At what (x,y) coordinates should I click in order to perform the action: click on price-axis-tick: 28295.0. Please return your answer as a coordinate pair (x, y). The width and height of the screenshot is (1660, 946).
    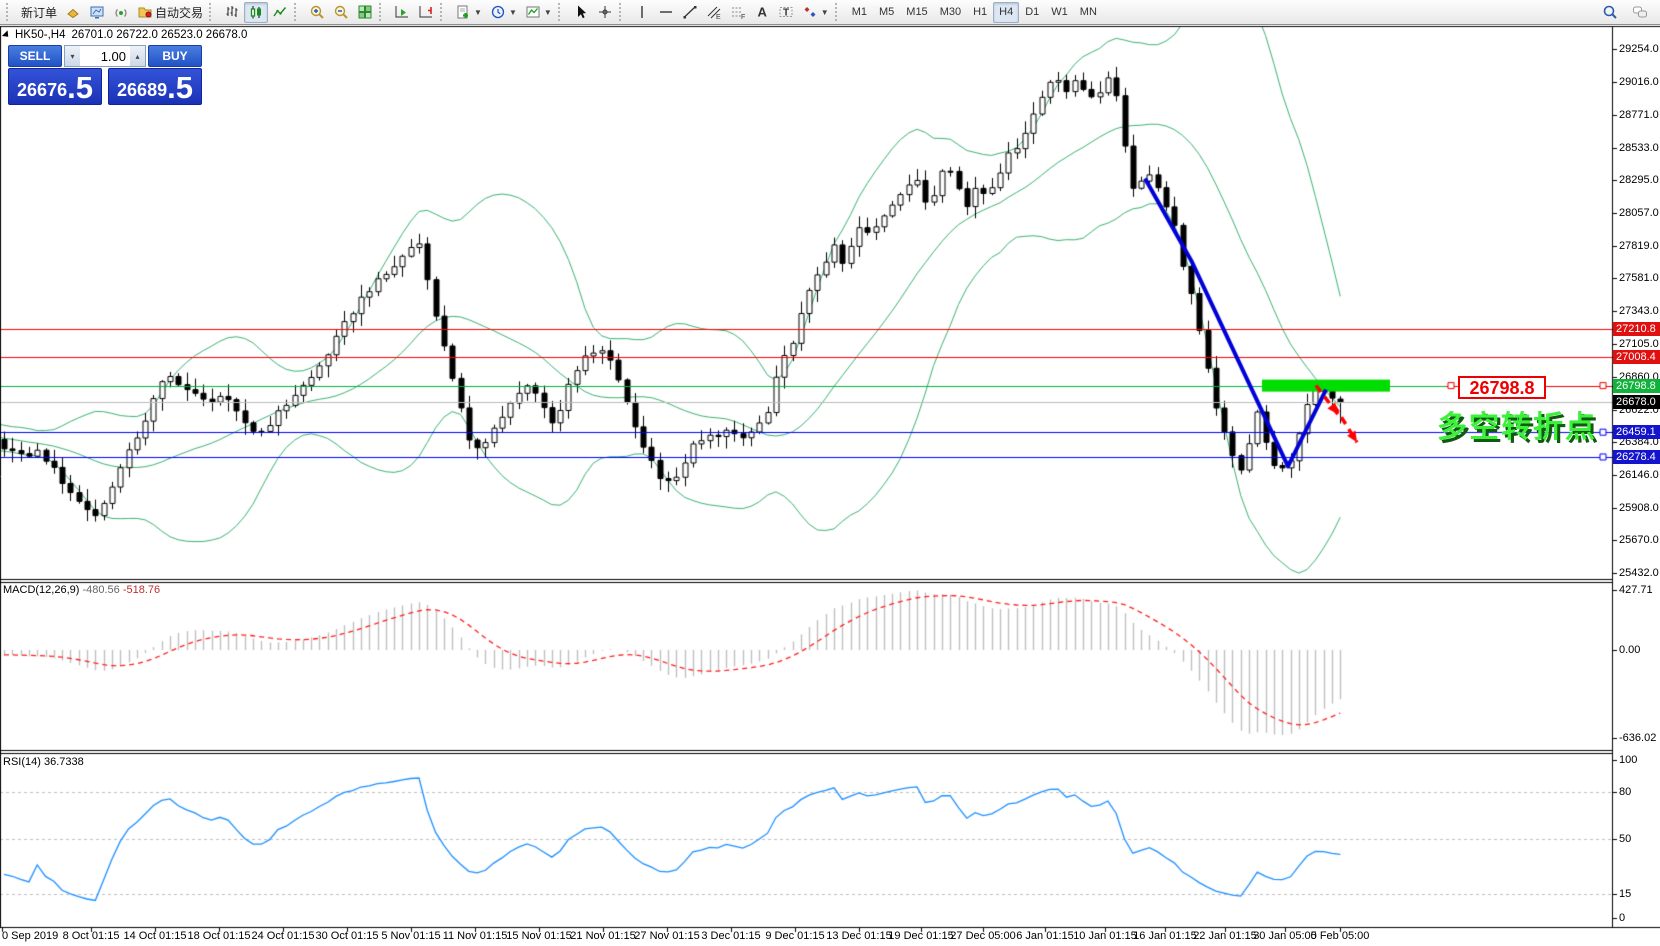
    Looking at the image, I should click on (1639, 180).